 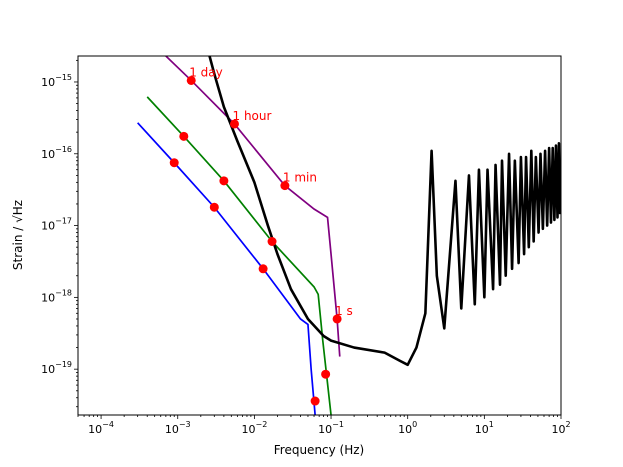 What do you see at coordinates (56, 225) in the screenshot?
I see `y-tick-label-2: 10−17` at bounding box center [56, 225].